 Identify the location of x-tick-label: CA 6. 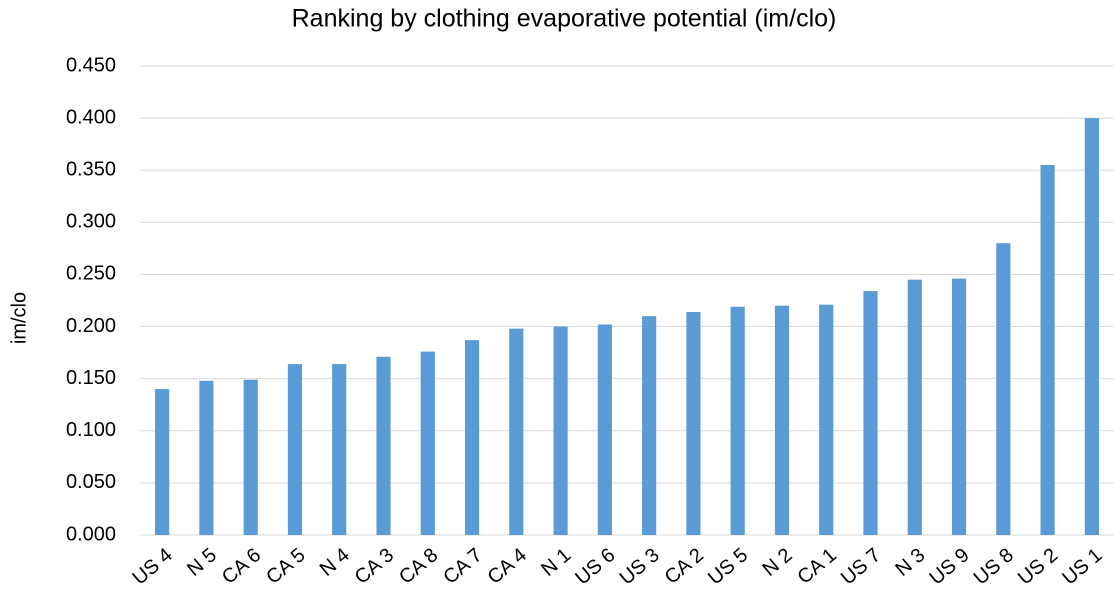
(241, 566).